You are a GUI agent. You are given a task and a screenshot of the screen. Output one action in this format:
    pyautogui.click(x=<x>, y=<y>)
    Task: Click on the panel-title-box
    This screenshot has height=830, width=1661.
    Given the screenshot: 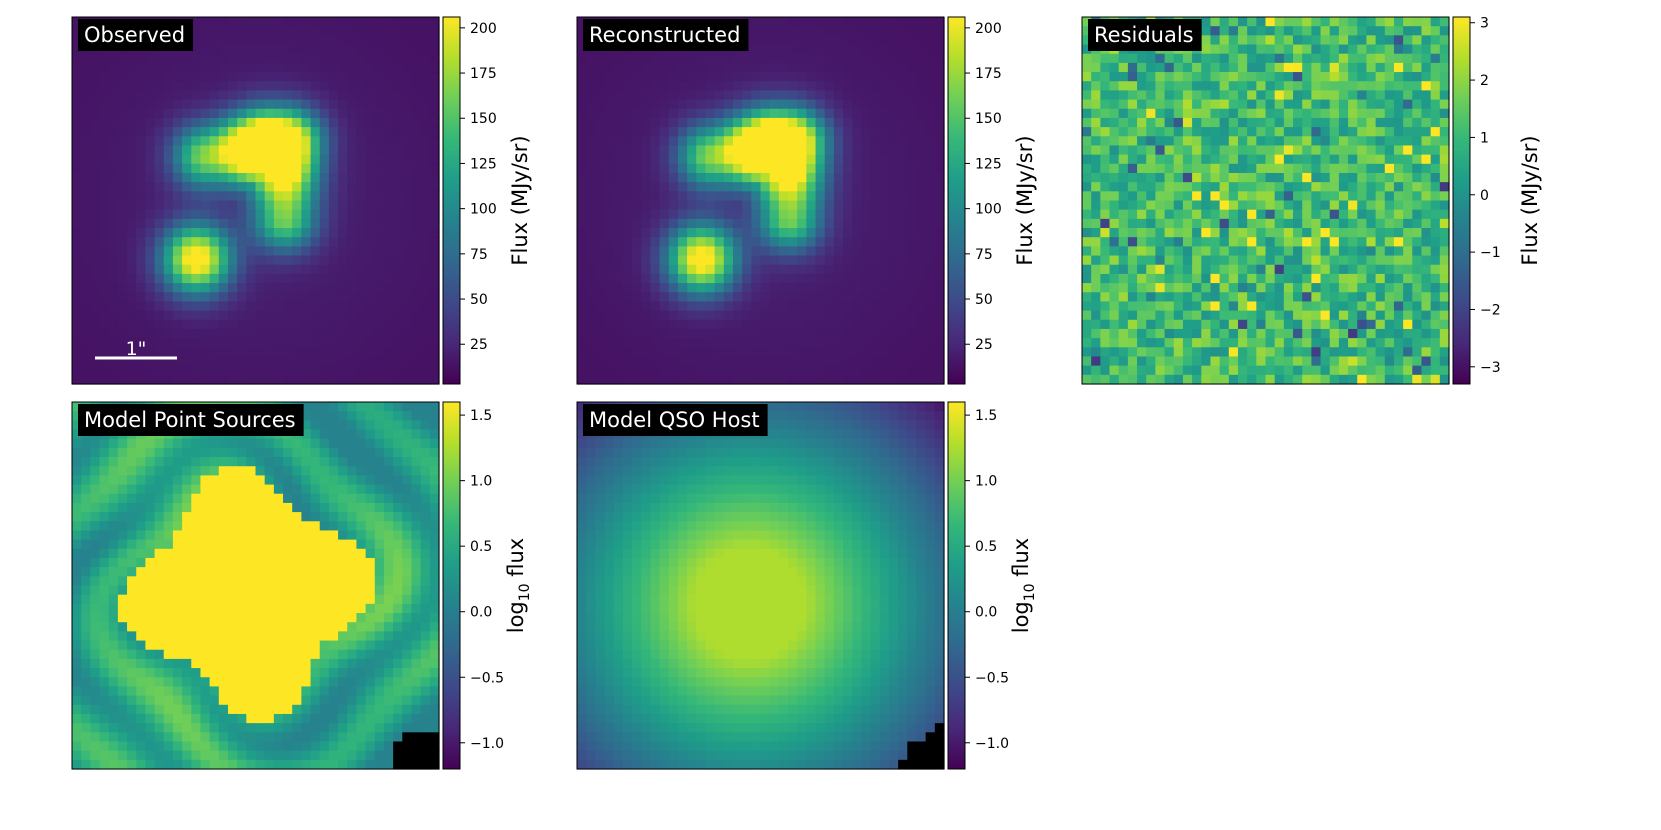 What is the action you would take?
    pyautogui.click(x=666, y=35)
    